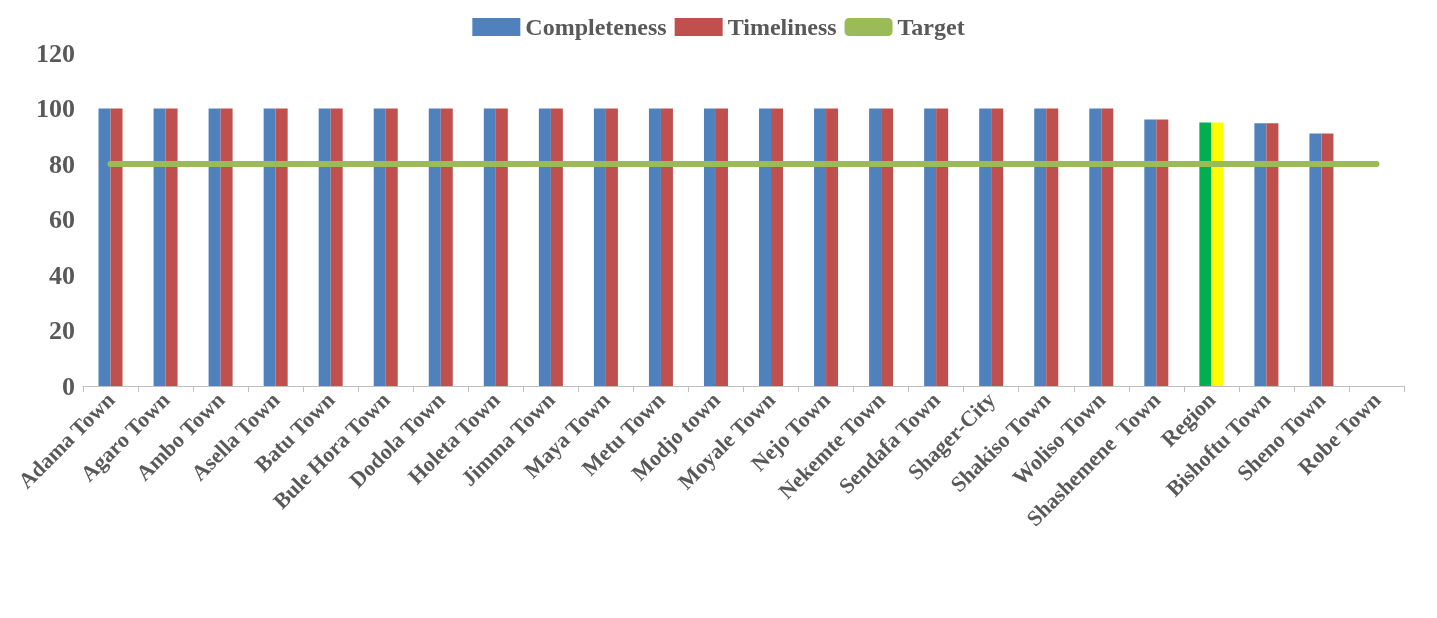 The height and width of the screenshot is (618, 1437). I want to click on y-tick-label: 40, so click(62, 275).